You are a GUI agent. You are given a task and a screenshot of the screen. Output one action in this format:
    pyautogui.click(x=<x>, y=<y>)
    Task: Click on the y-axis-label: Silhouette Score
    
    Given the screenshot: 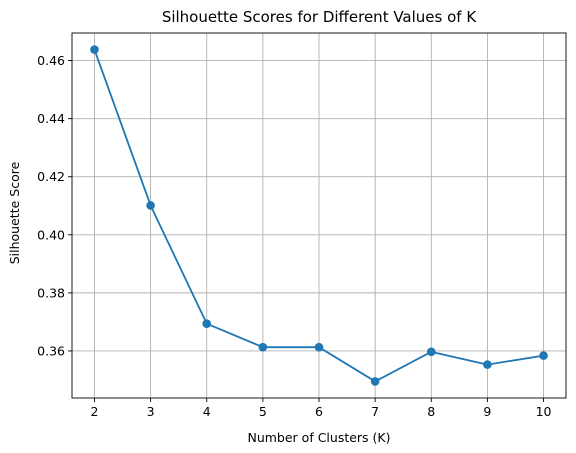 What is the action you would take?
    pyautogui.click(x=14, y=212)
    